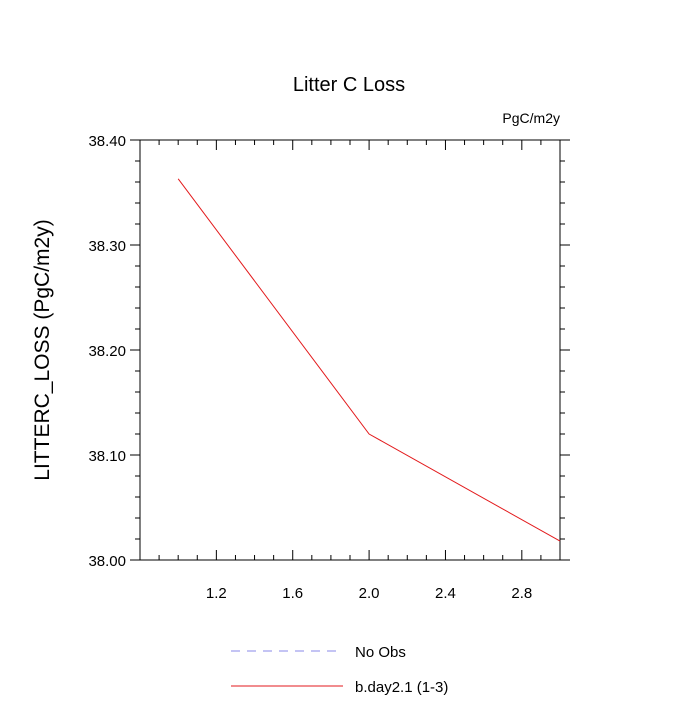 This screenshot has width=700, height=705. I want to click on chart-title: Litter C Loss, so click(349, 85).